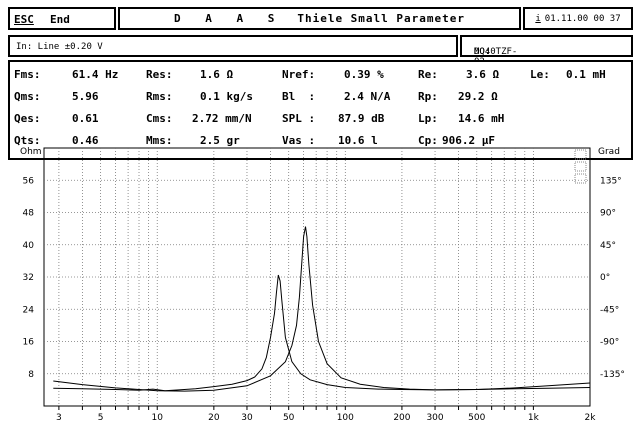  I want to click on y-tick-label: 8, so click(31, 375).